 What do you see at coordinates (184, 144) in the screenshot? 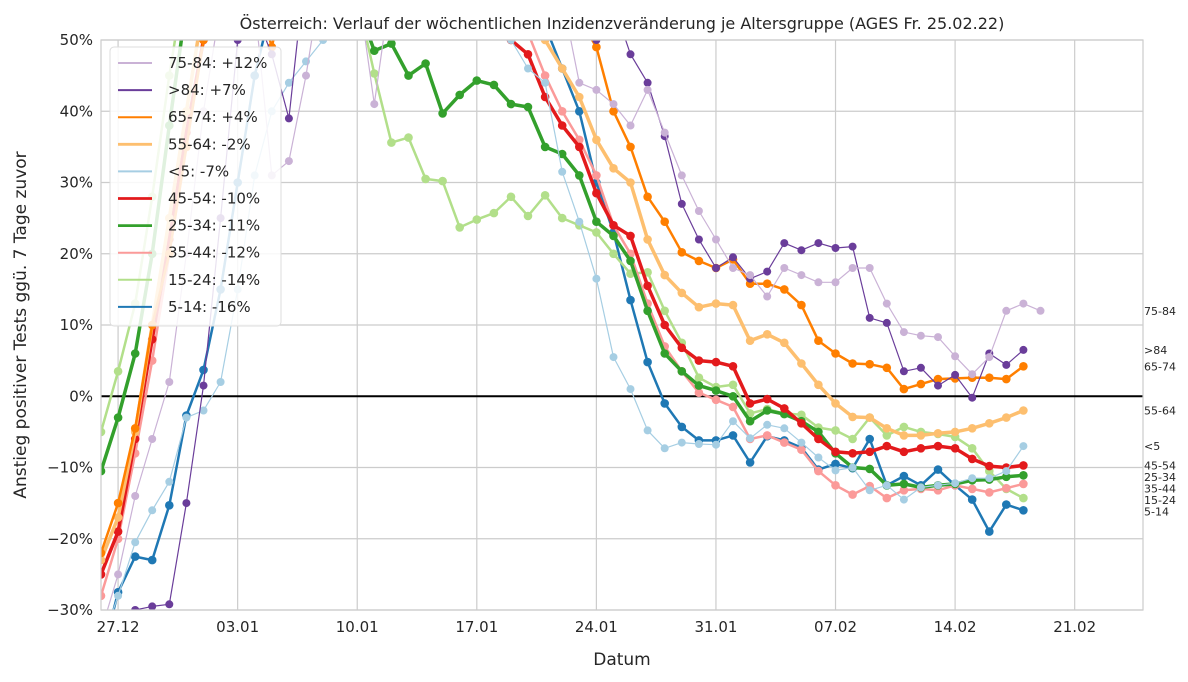
I see `legend-item: 55-64: -2%` at bounding box center [184, 144].